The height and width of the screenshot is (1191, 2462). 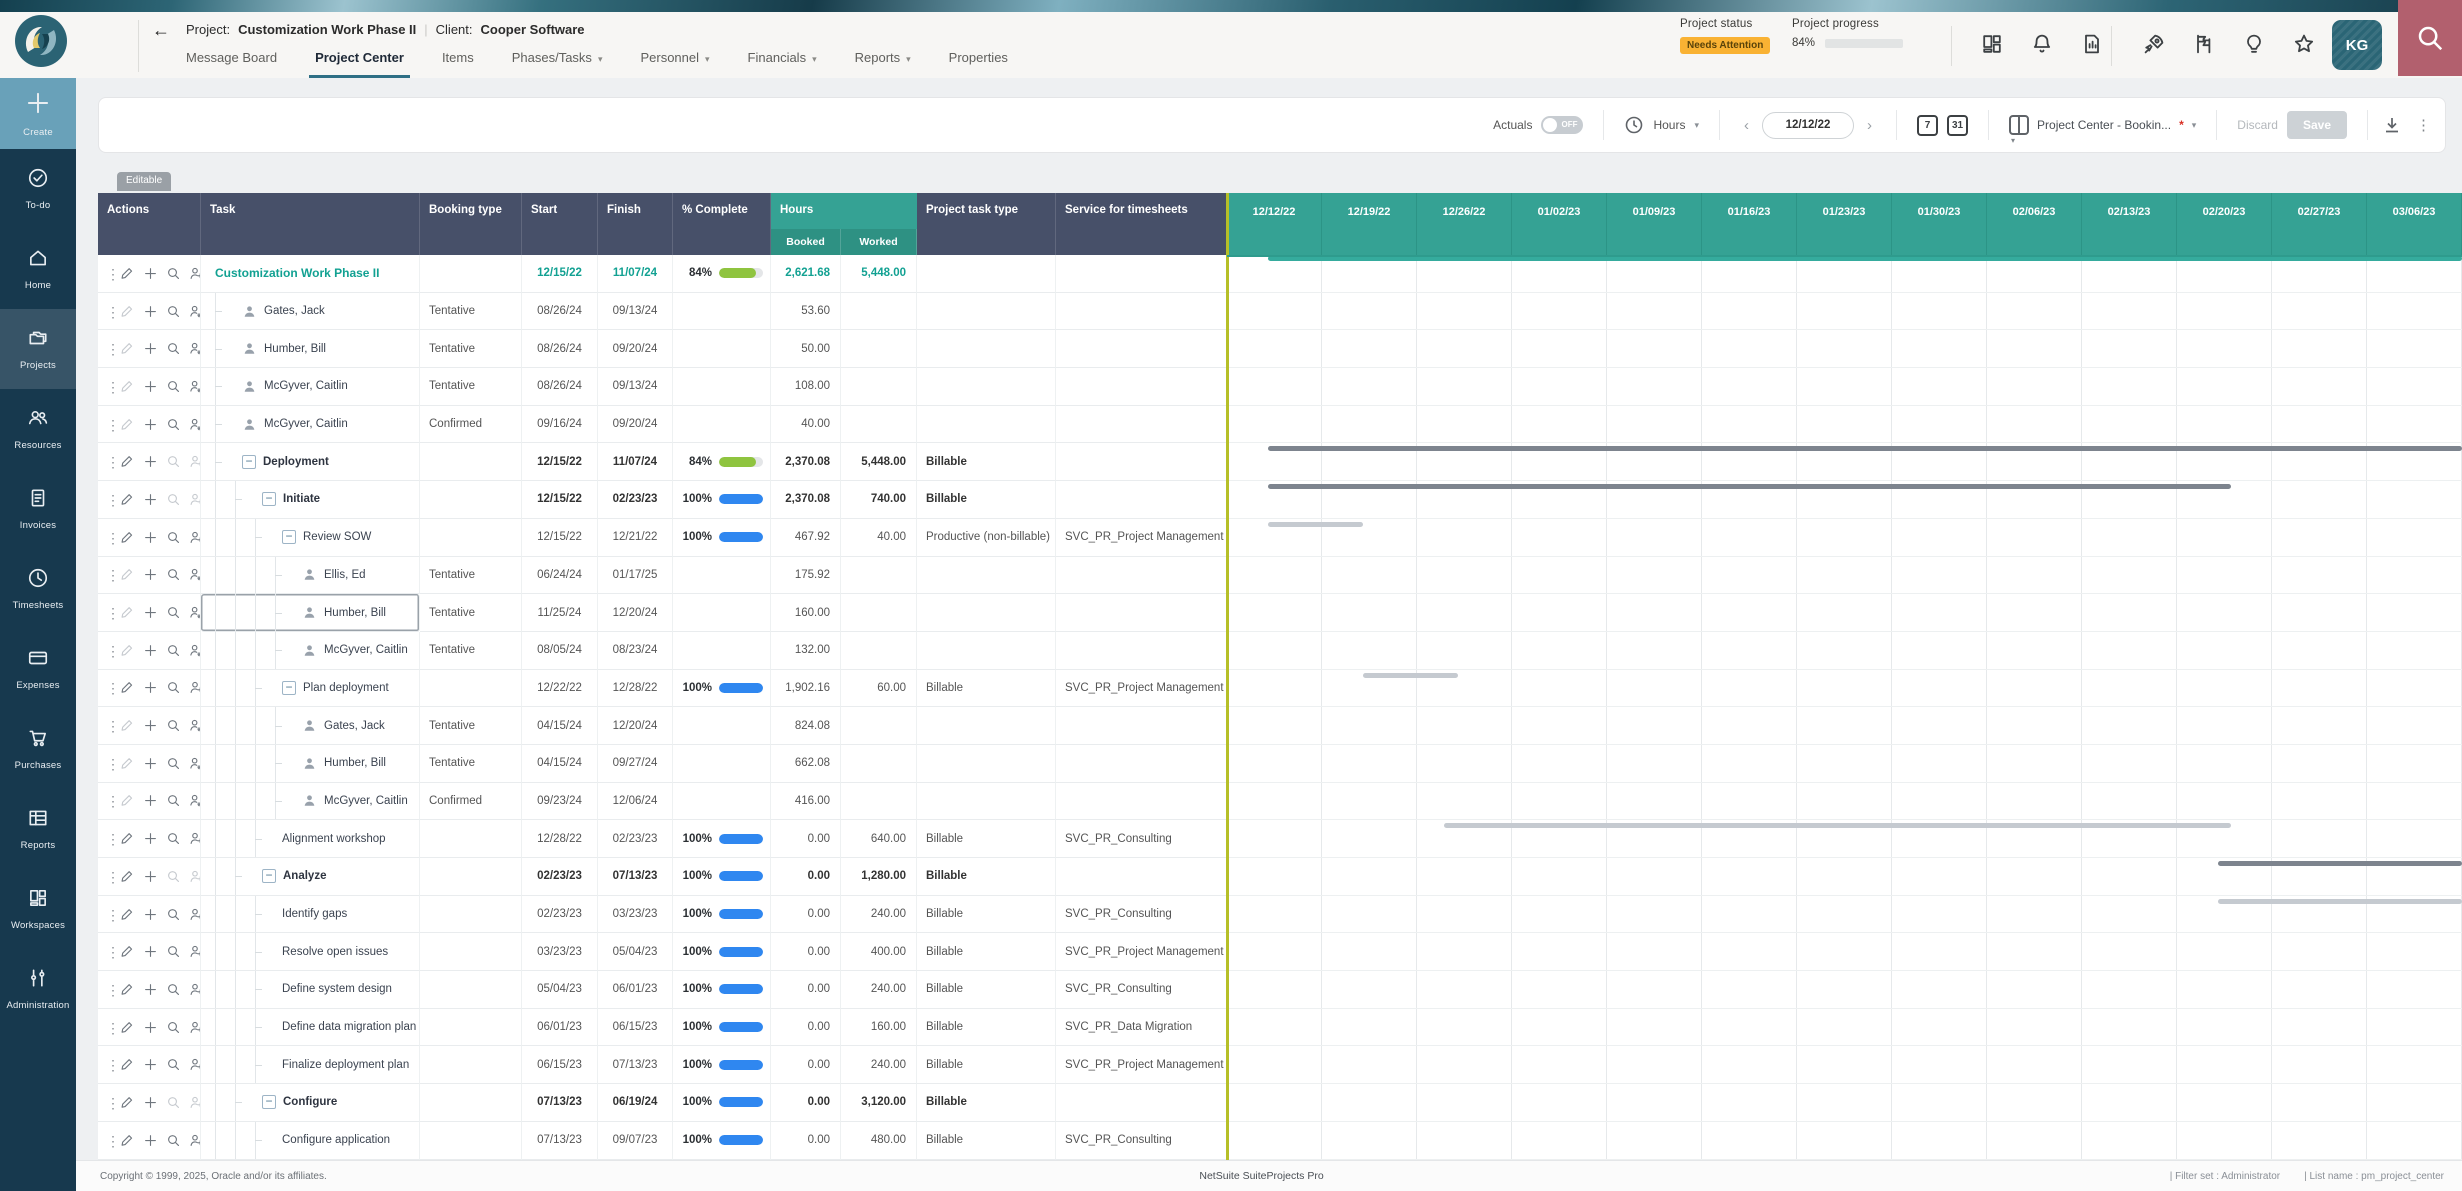 I want to click on sidebar-item-purchases: Purchases, so click(x=38, y=749).